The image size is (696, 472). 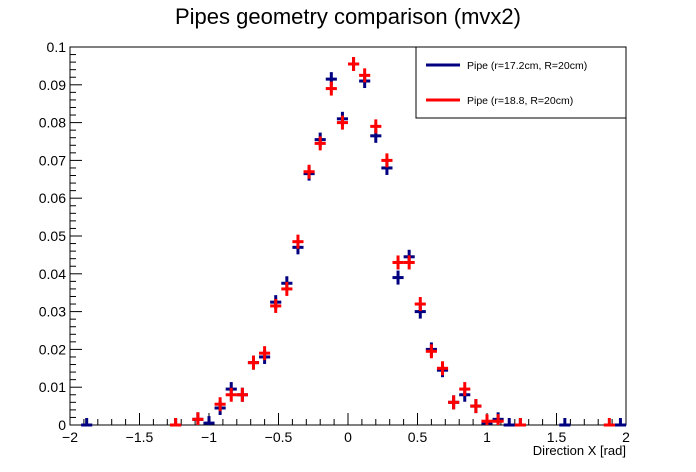 I want to click on chart-title: Pipes geometry comparison (mvx2), so click(x=348, y=16).